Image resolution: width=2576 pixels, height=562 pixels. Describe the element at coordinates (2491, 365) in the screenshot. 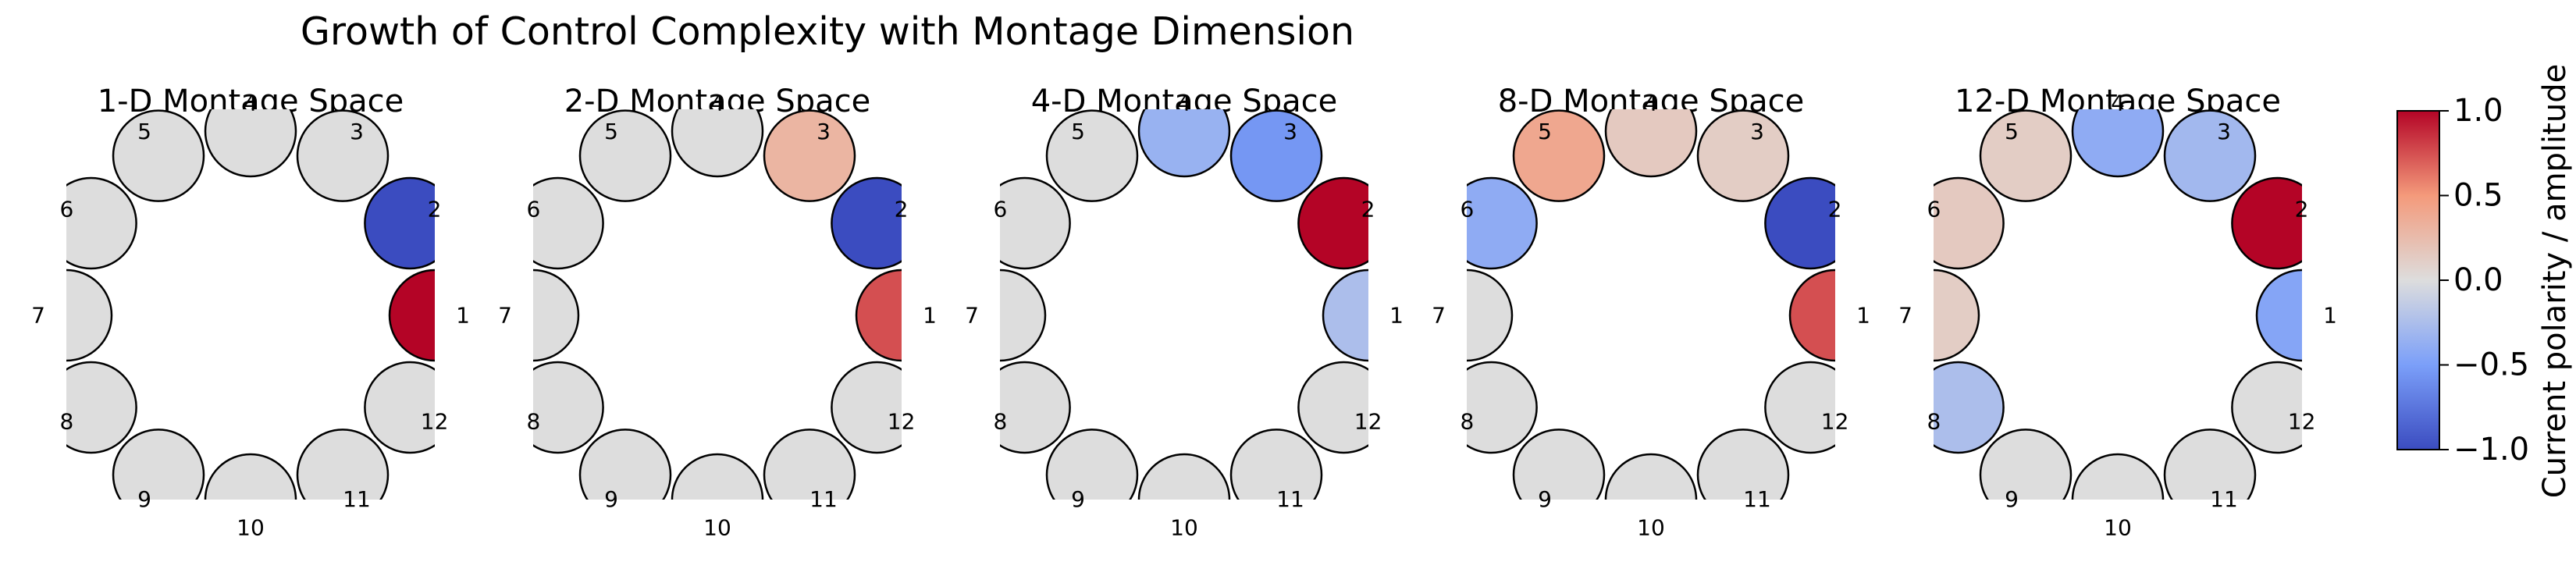

I see `colorbar-tick-label: −0.5` at that location.